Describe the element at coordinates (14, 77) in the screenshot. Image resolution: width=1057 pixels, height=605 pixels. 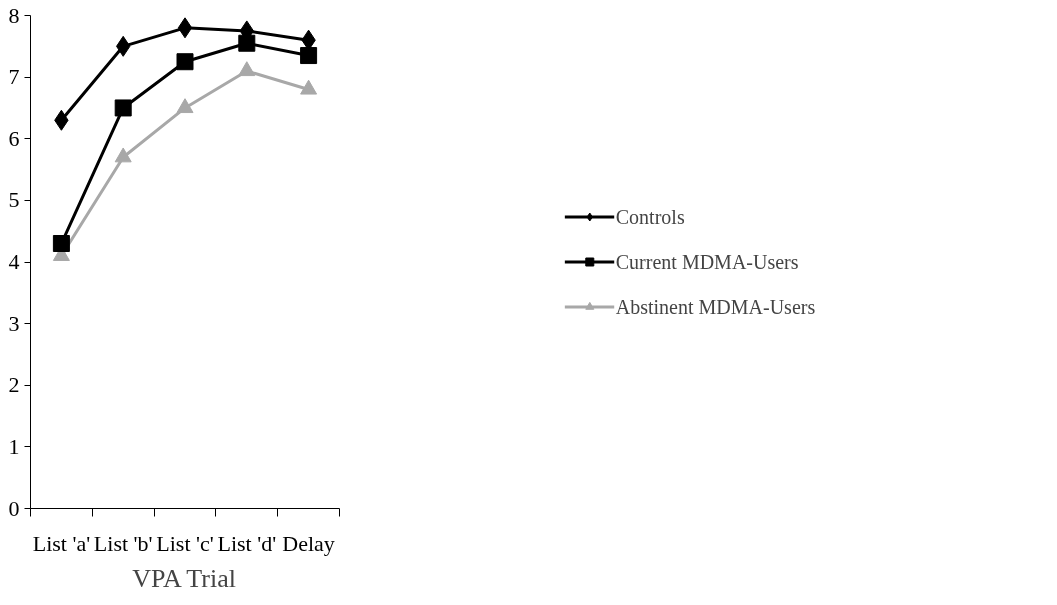
I see `y-tick-label: 7` at that location.